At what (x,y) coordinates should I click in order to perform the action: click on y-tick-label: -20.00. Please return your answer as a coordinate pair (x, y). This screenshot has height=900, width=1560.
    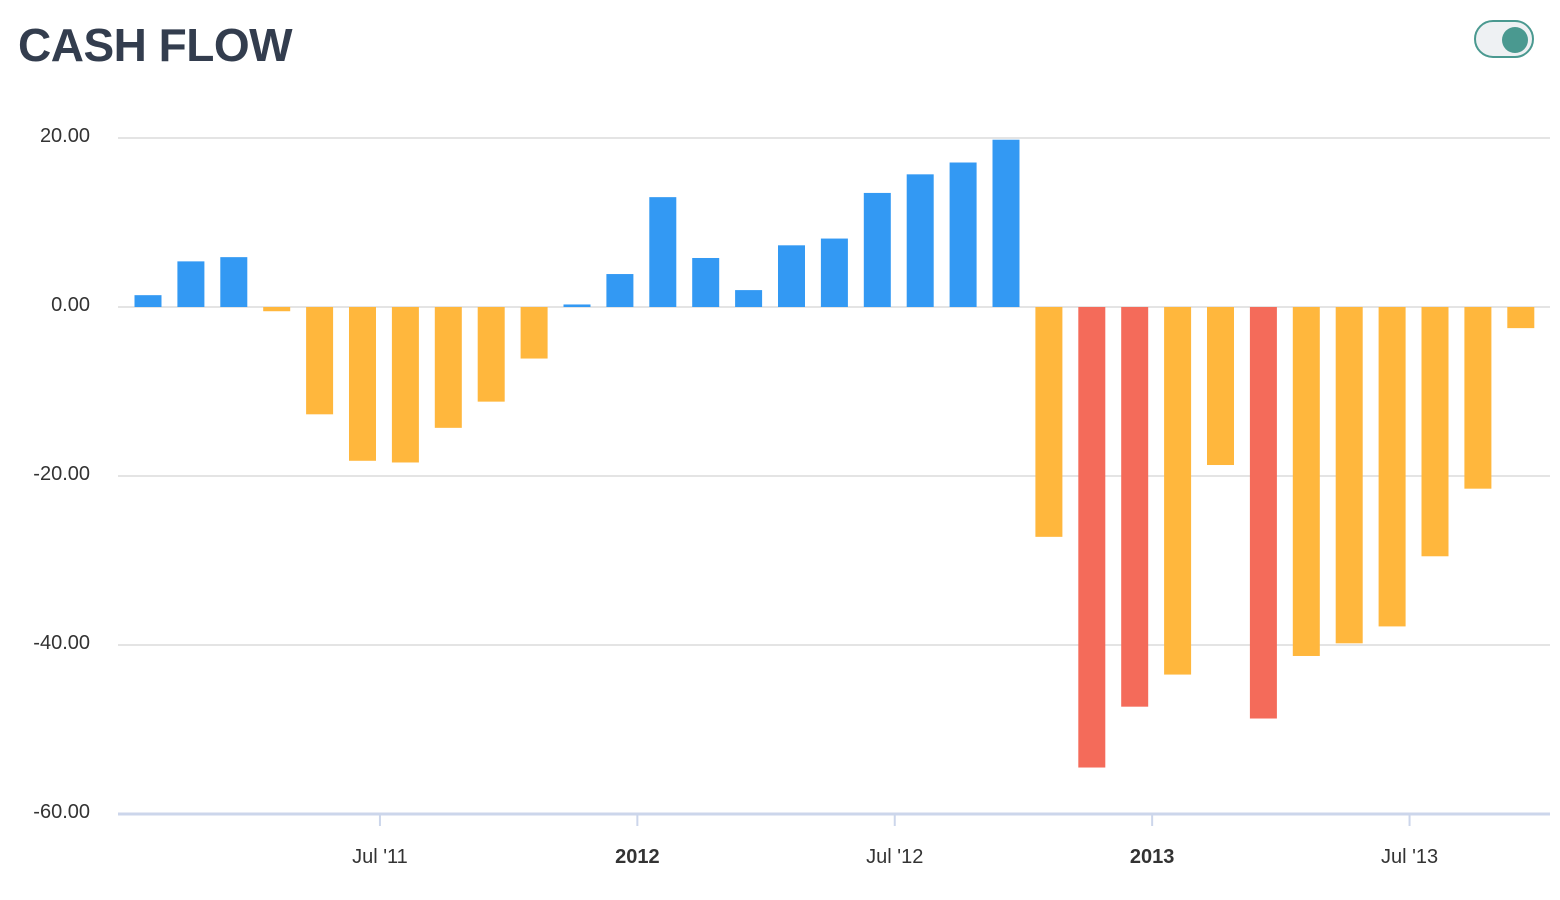
    Looking at the image, I should click on (61, 474).